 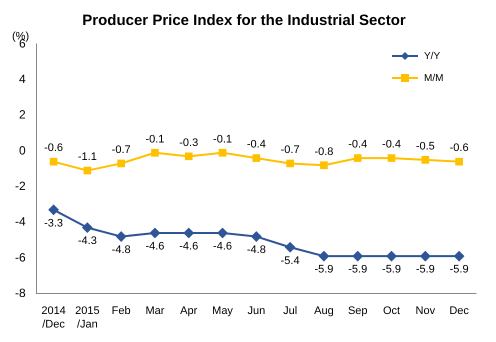 What do you see at coordinates (54, 223) in the screenshot?
I see `data-label: -3.3` at bounding box center [54, 223].